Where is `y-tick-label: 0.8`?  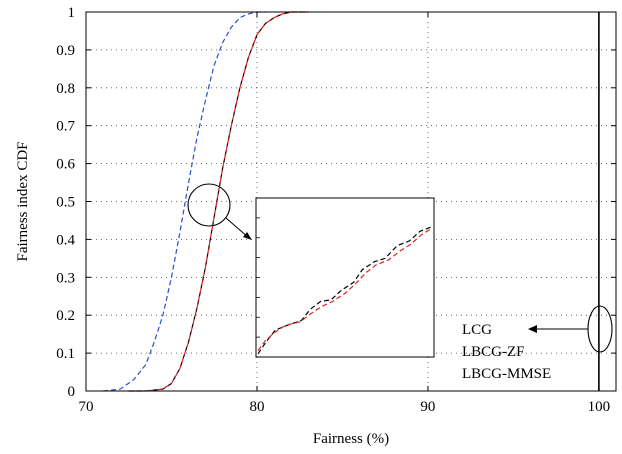
y-tick-label: 0.8 is located at coordinates (65, 89).